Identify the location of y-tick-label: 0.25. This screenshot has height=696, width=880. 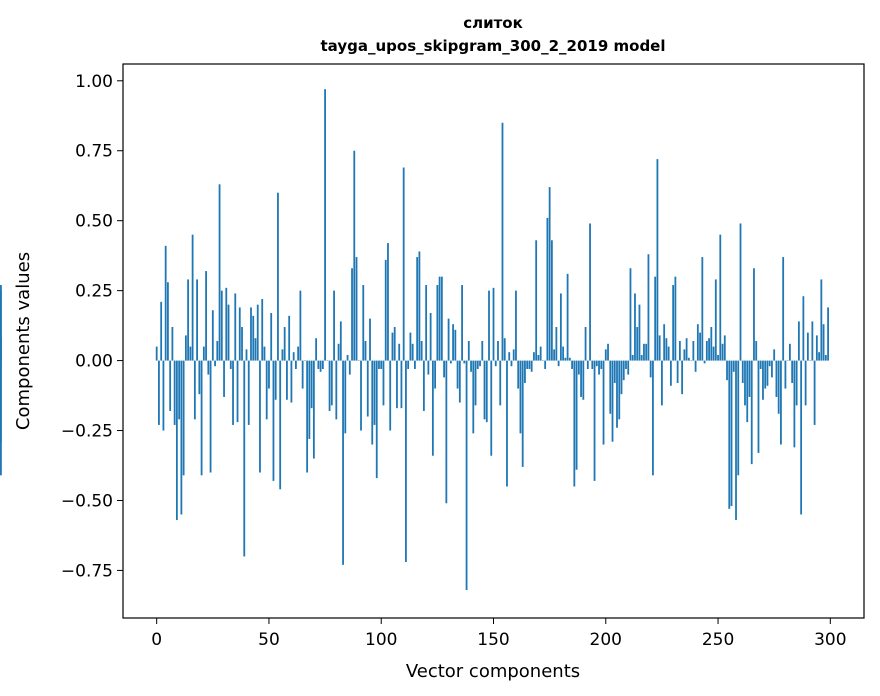
(94, 292).